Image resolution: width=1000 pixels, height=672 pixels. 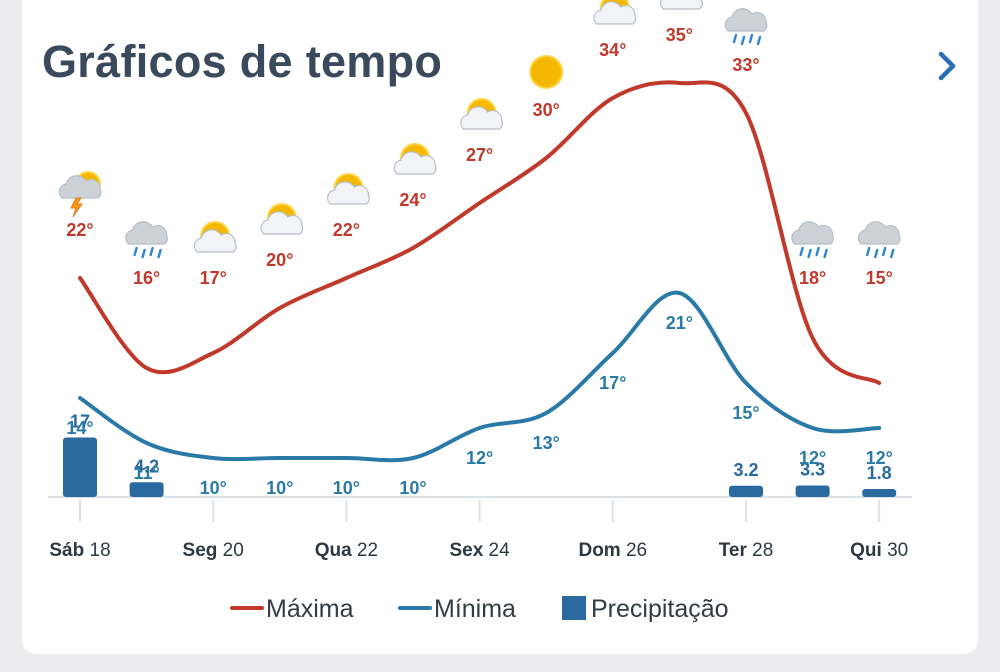 I want to click on chevron-right-icon, so click(x=947, y=66).